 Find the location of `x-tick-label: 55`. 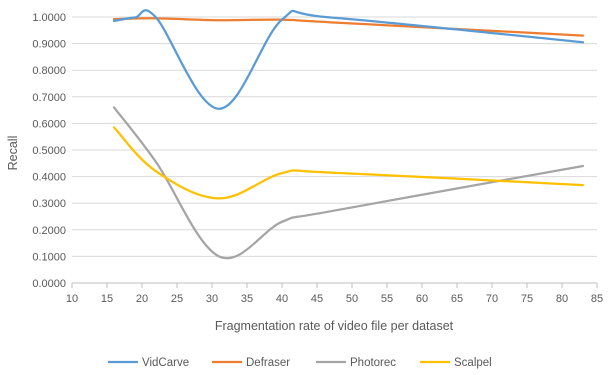

x-tick-label: 55 is located at coordinates (387, 299).